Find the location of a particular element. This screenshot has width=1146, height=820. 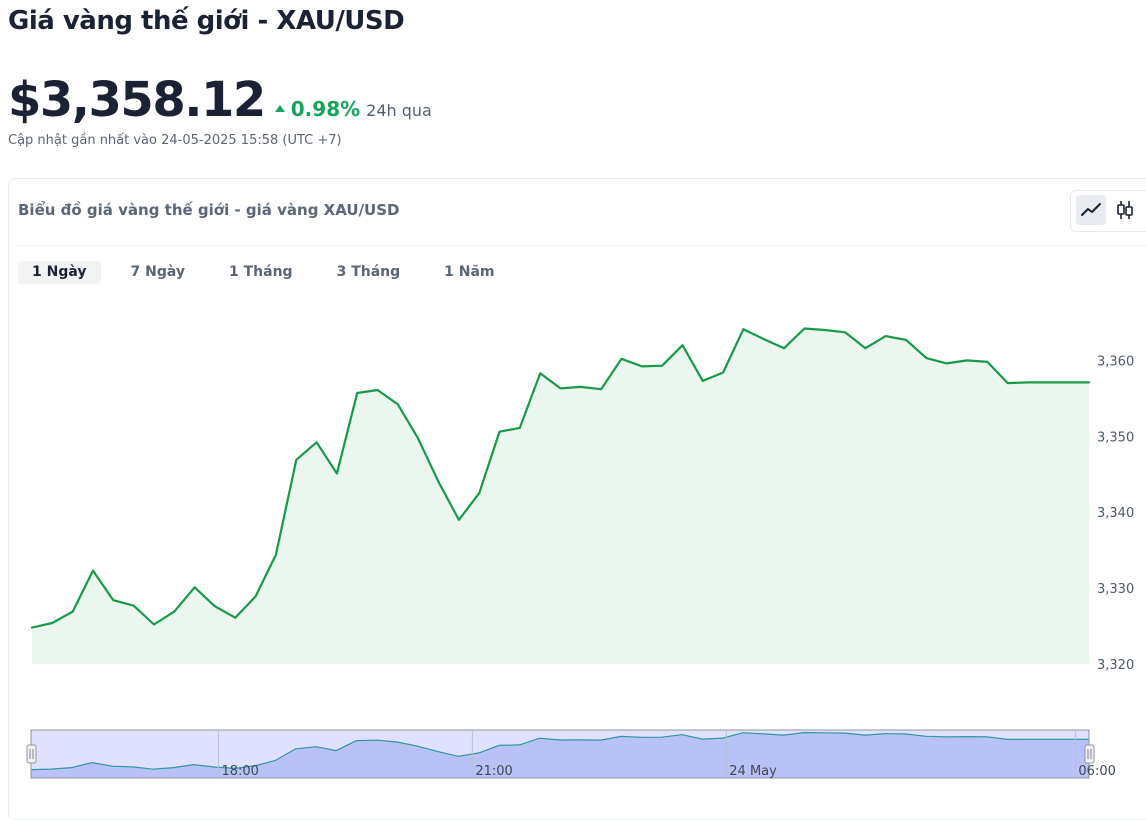

navigator-right-handle is located at coordinates (1089, 754).